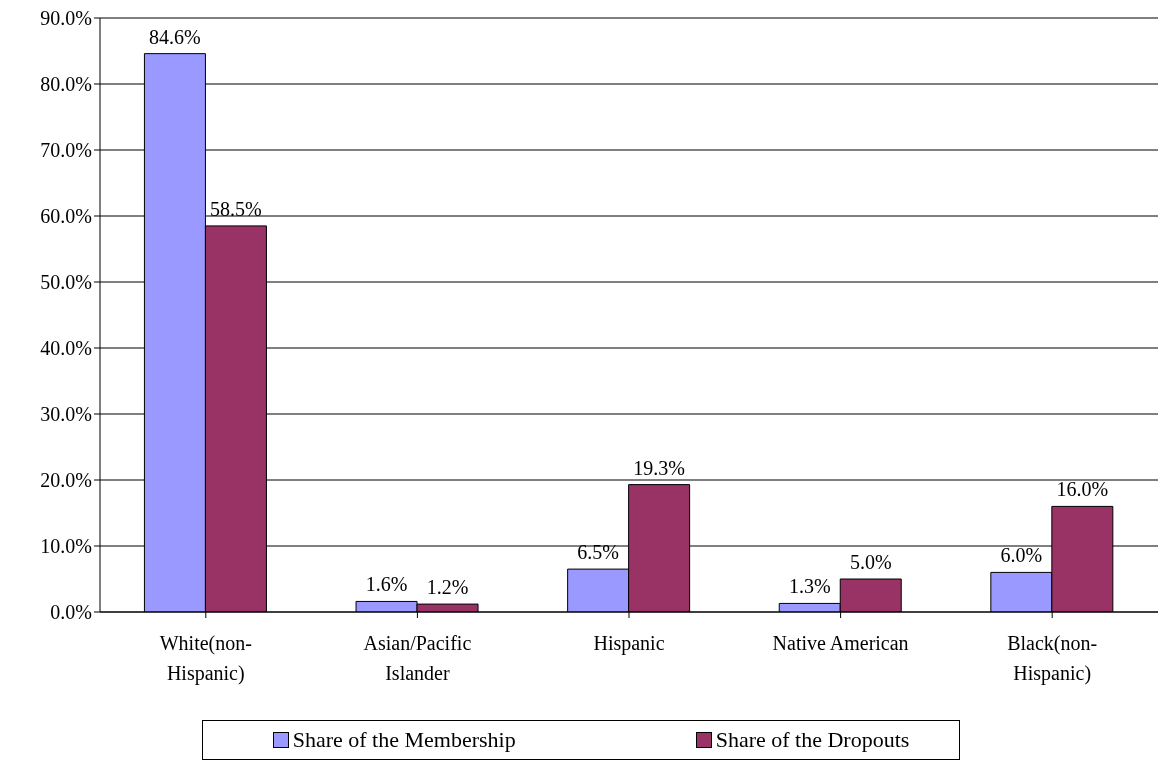 The height and width of the screenshot is (775, 1162). What do you see at coordinates (1052, 658) in the screenshot?
I see `x-tick-label: Black(non-Hispanic)` at bounding box center [1052, 658].